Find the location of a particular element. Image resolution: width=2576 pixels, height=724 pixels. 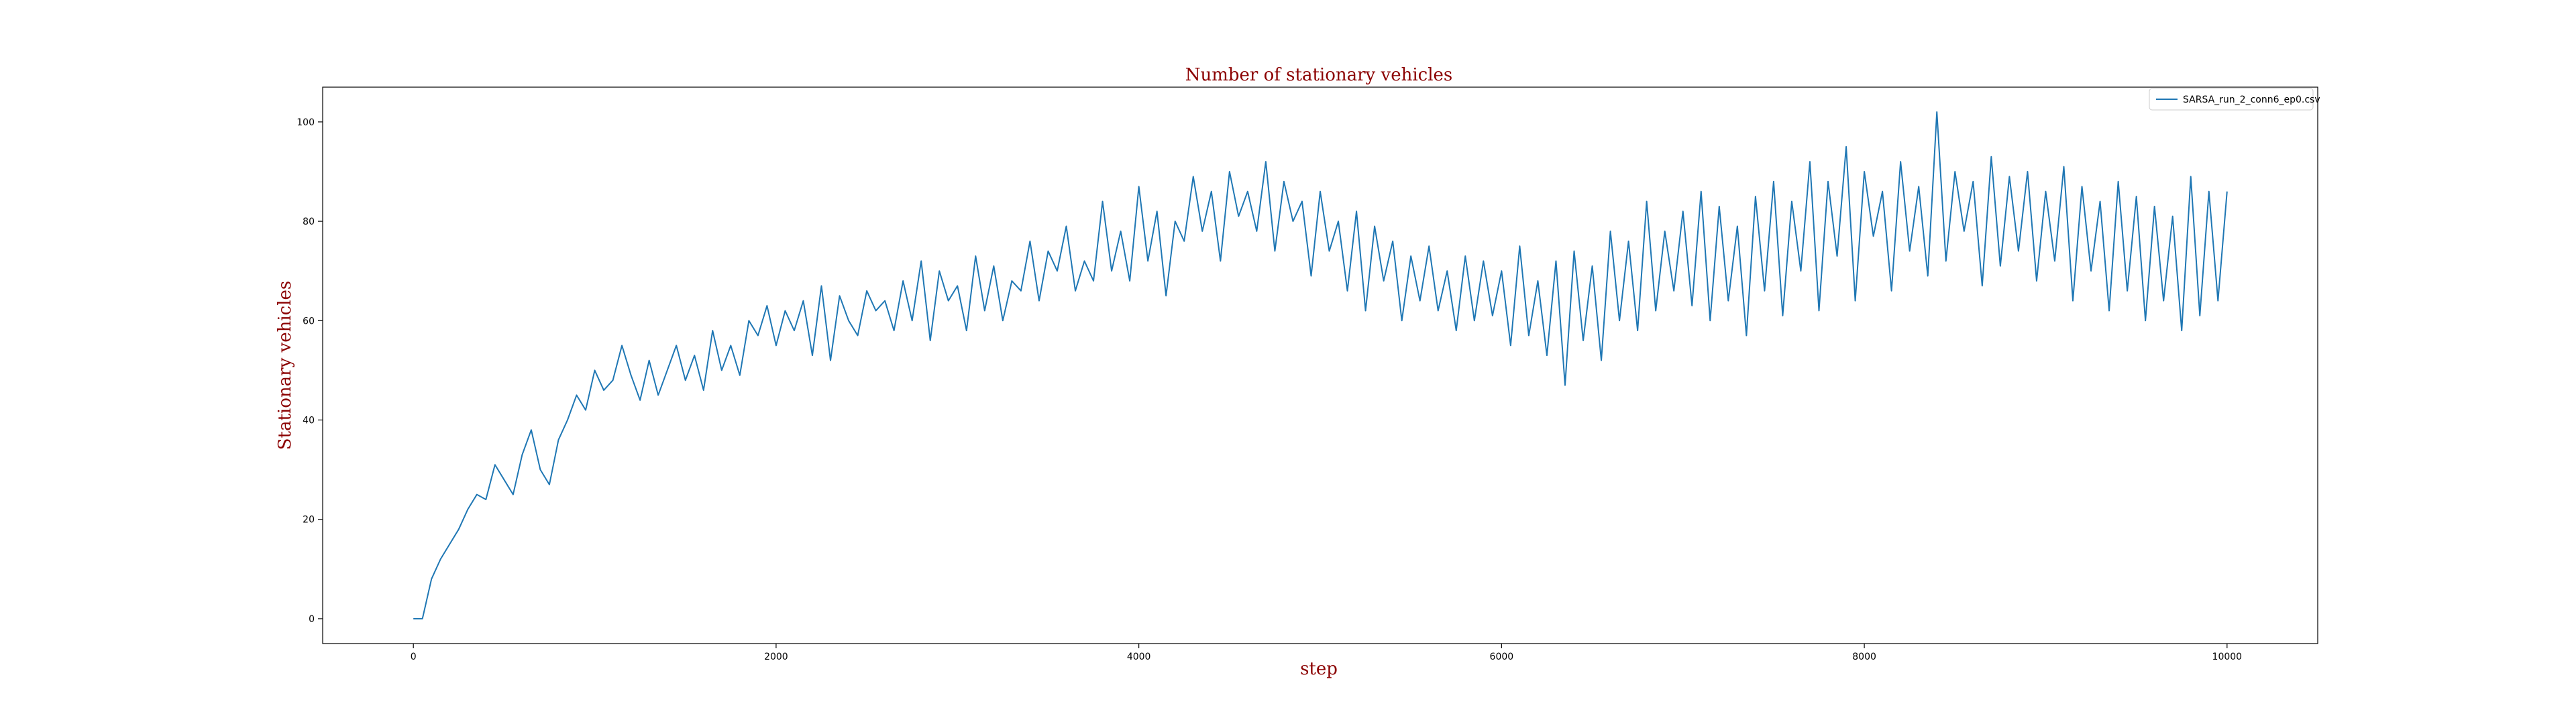

legend-label-sarsa: SARSA_run_2_conn6_ep0.csv is located at coordinates (2251, 100).